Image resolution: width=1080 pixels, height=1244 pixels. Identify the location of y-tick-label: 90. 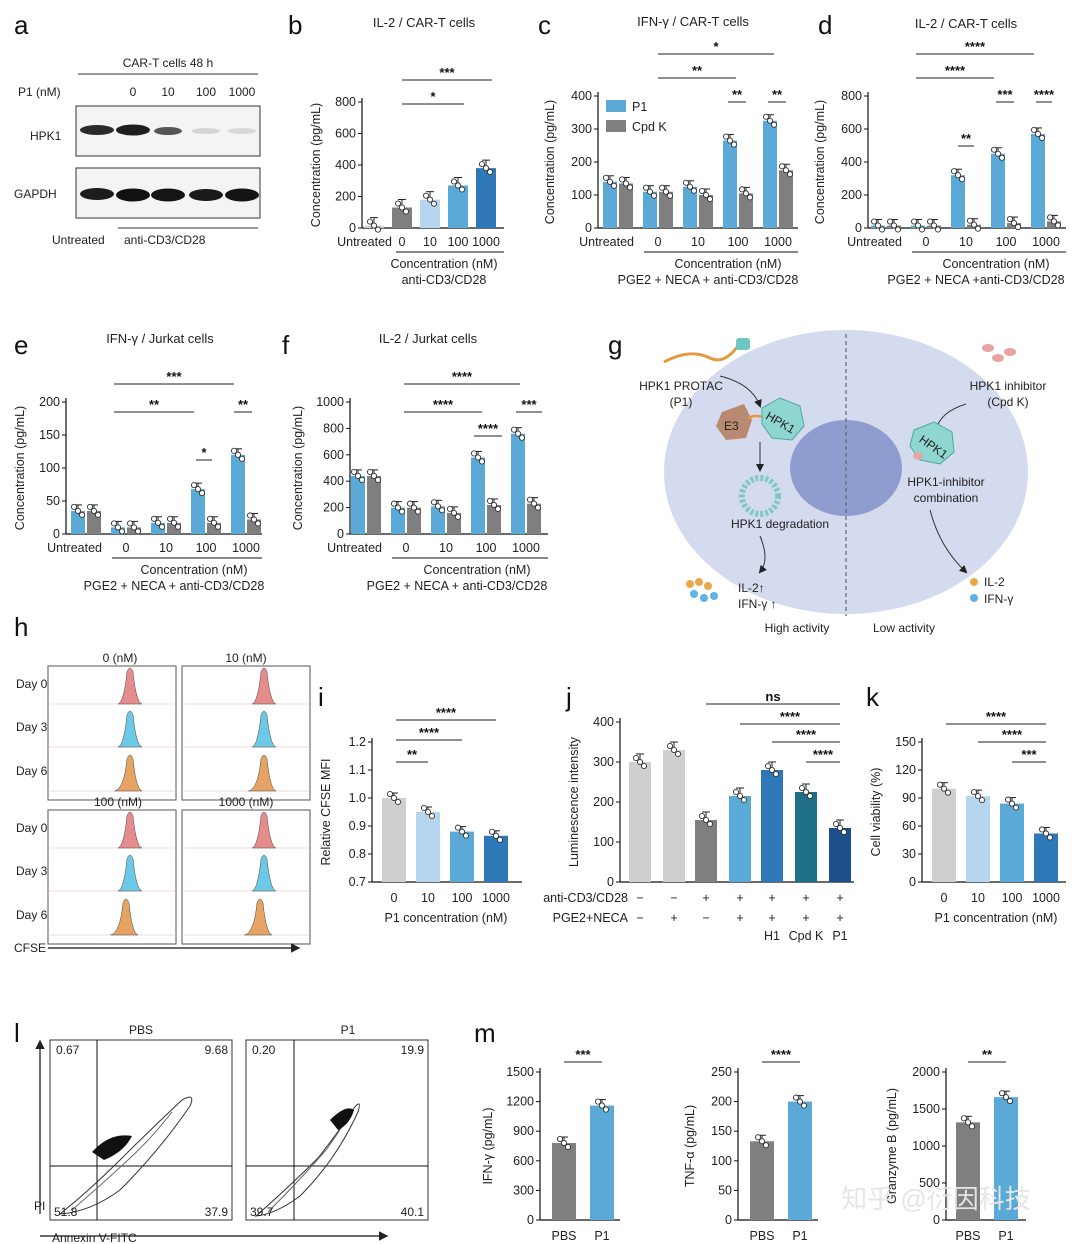
(909, 798).